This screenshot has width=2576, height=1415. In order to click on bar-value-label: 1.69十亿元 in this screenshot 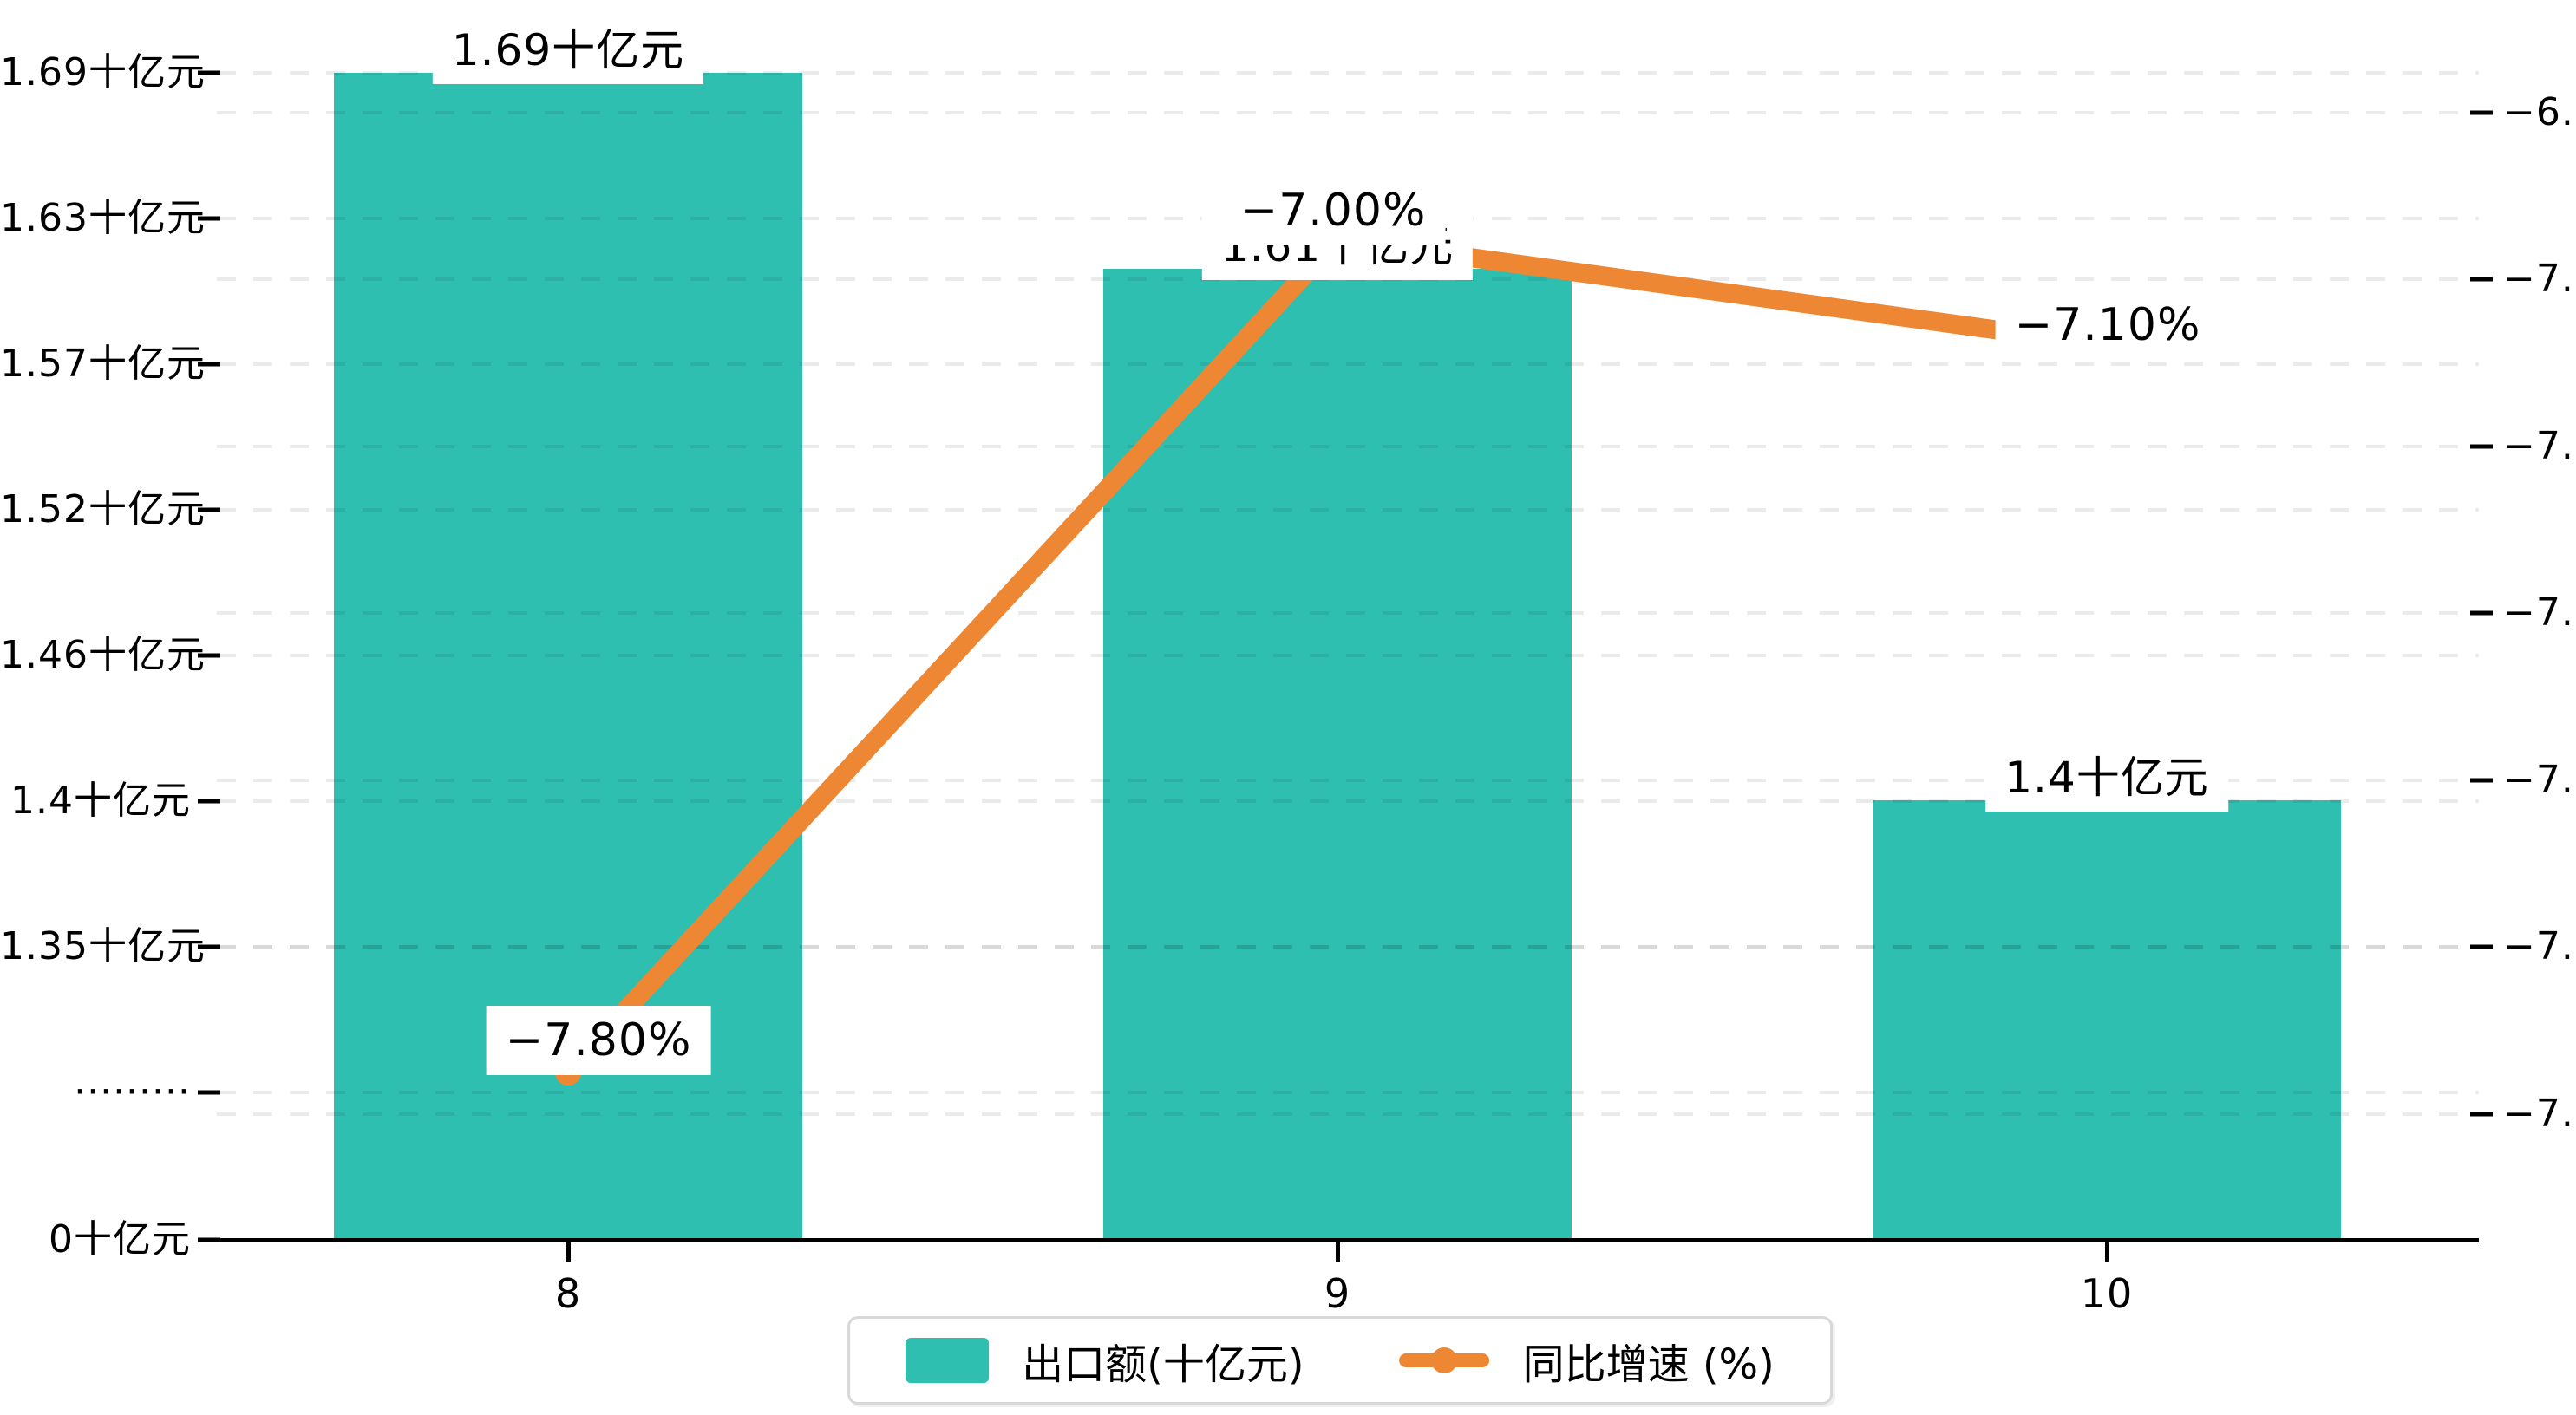, I will do `click(568, 50)`.